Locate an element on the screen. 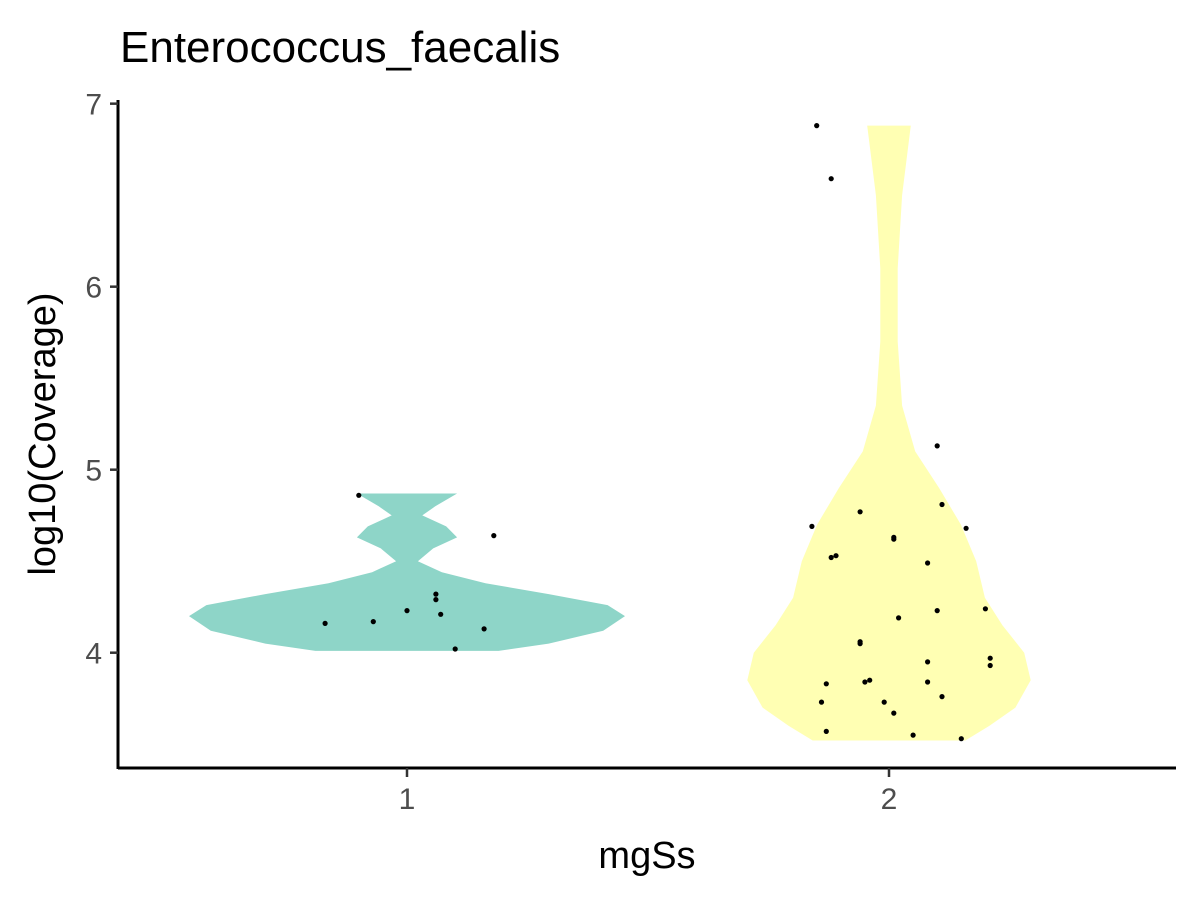  y-tick-label-6: 6 is located at coordinates (93, 288).